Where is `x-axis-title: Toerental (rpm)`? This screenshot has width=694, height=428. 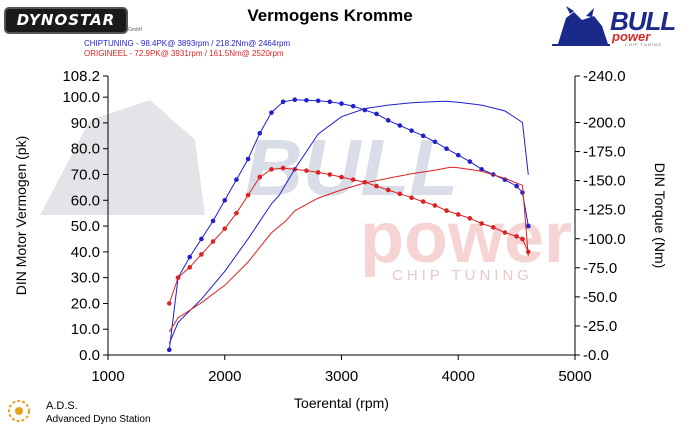 x-axis-title: Toerental (rpm) is located at coordinates (341, 403).